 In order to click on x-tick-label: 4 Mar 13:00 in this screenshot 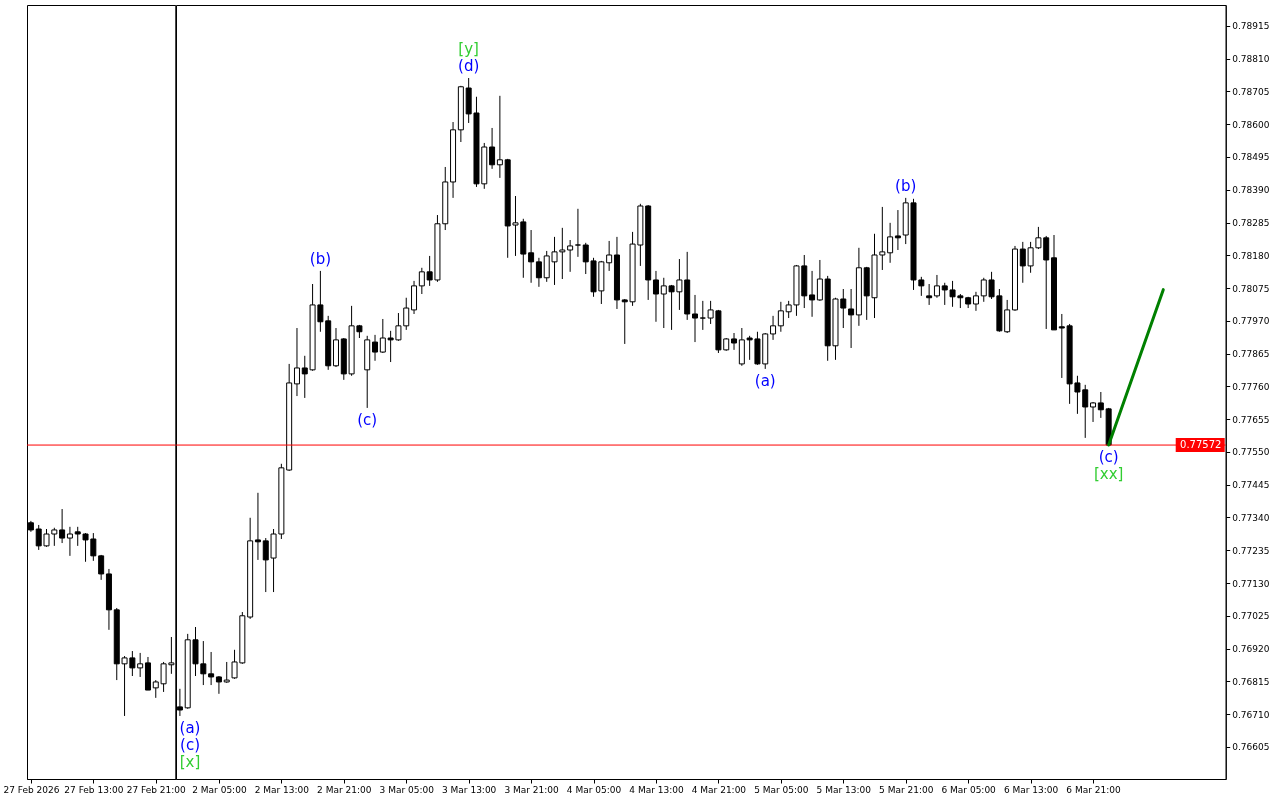, I will do `click(656, 789)`.